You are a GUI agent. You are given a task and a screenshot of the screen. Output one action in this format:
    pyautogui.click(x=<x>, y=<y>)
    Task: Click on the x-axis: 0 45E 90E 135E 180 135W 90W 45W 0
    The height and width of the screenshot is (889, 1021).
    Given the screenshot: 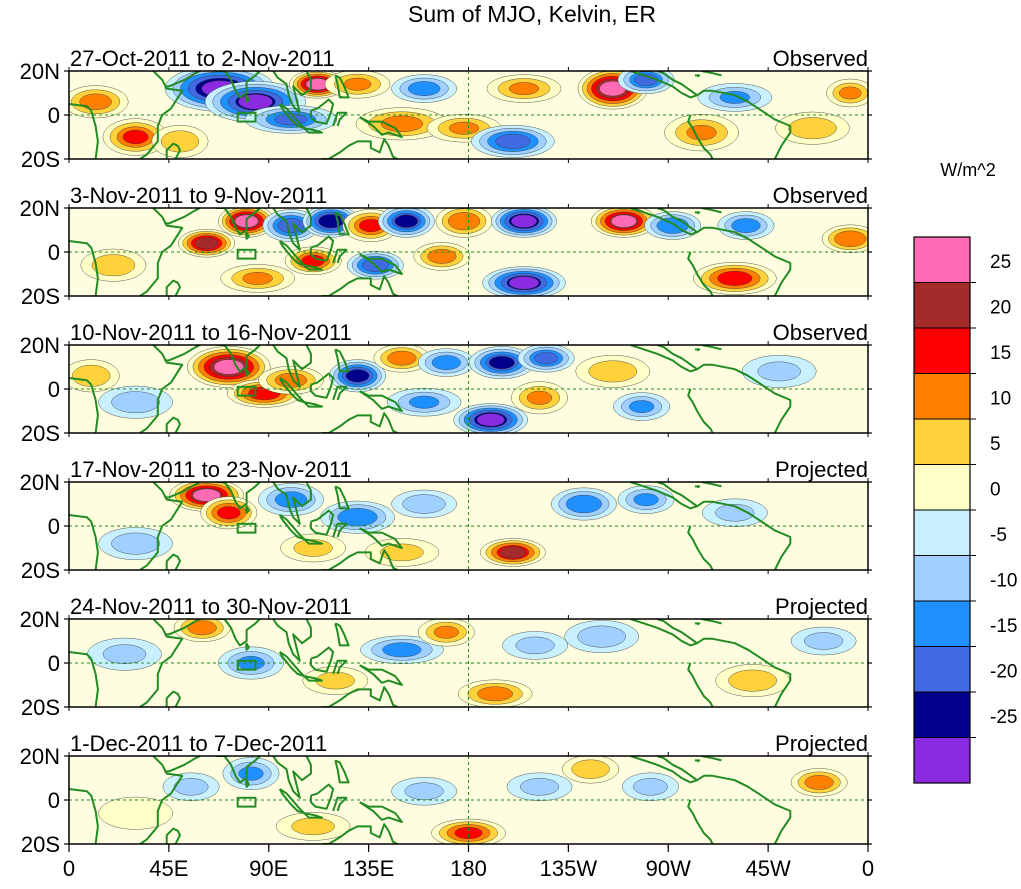 What is the action you would take?
    pyautogui.click(x=468, y=862)
    